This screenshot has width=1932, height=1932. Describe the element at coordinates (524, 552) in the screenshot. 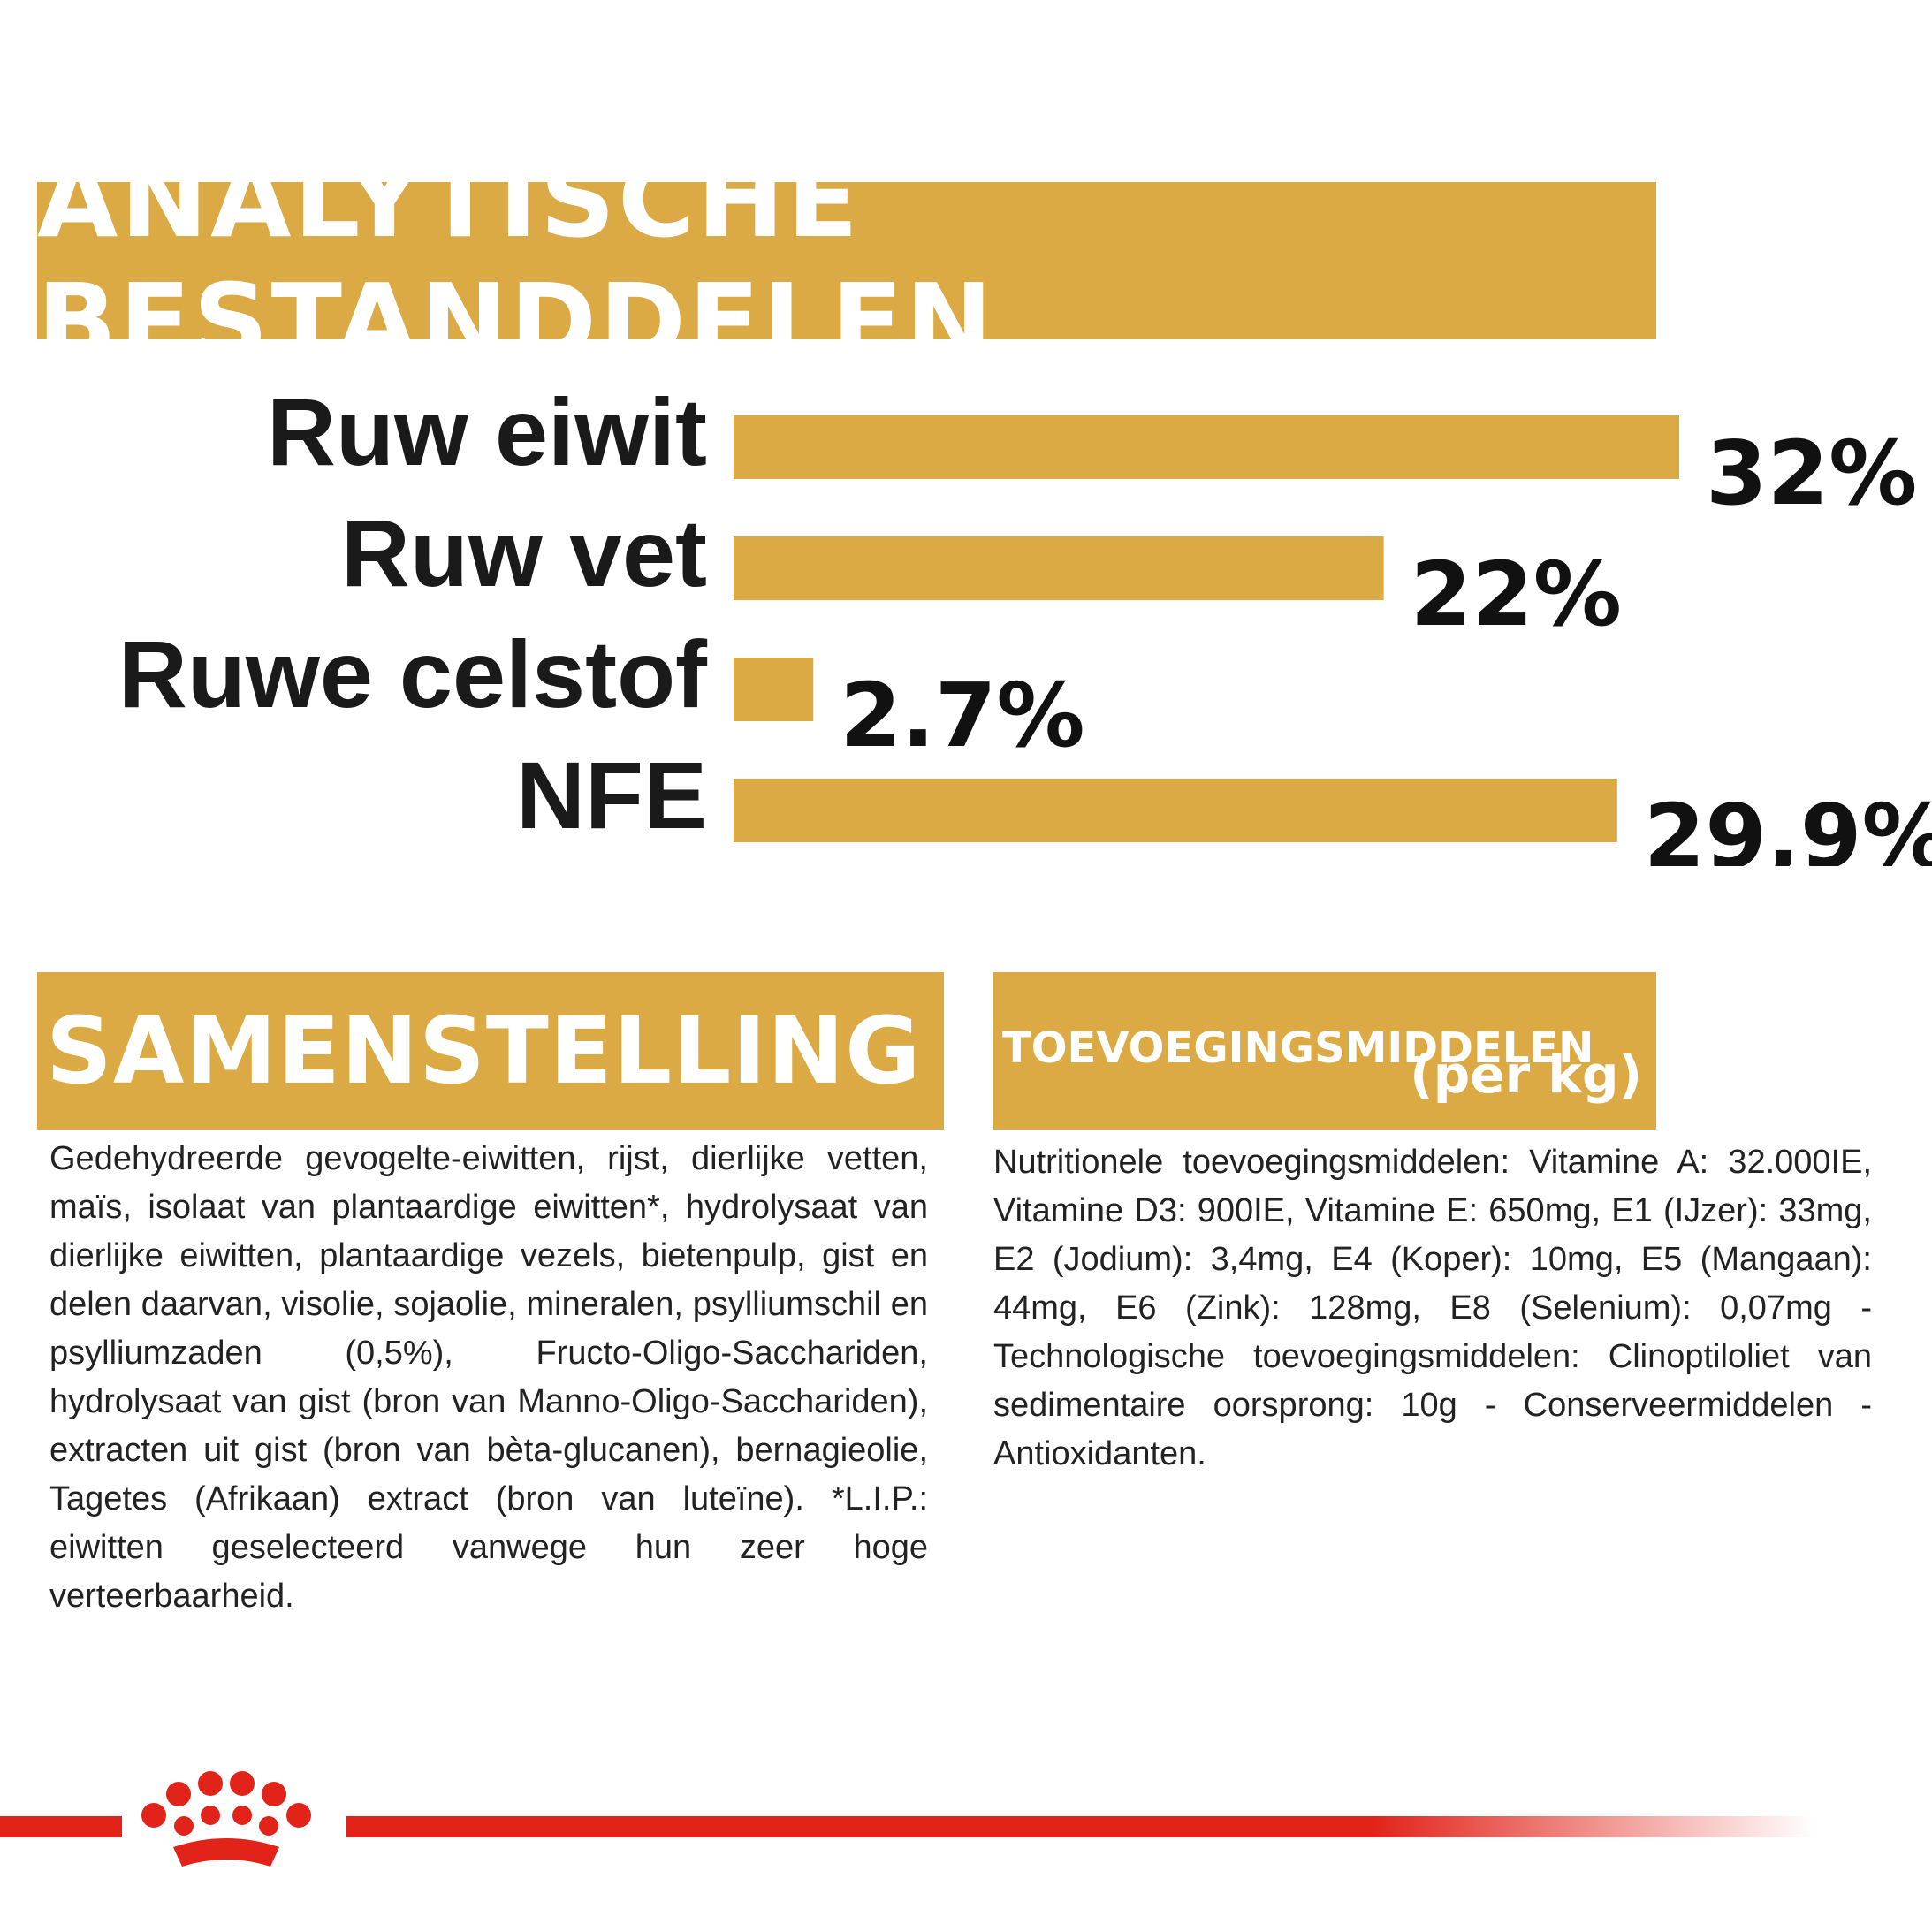

I see `category-label-ruw-vet: Ruw vet` at that location.